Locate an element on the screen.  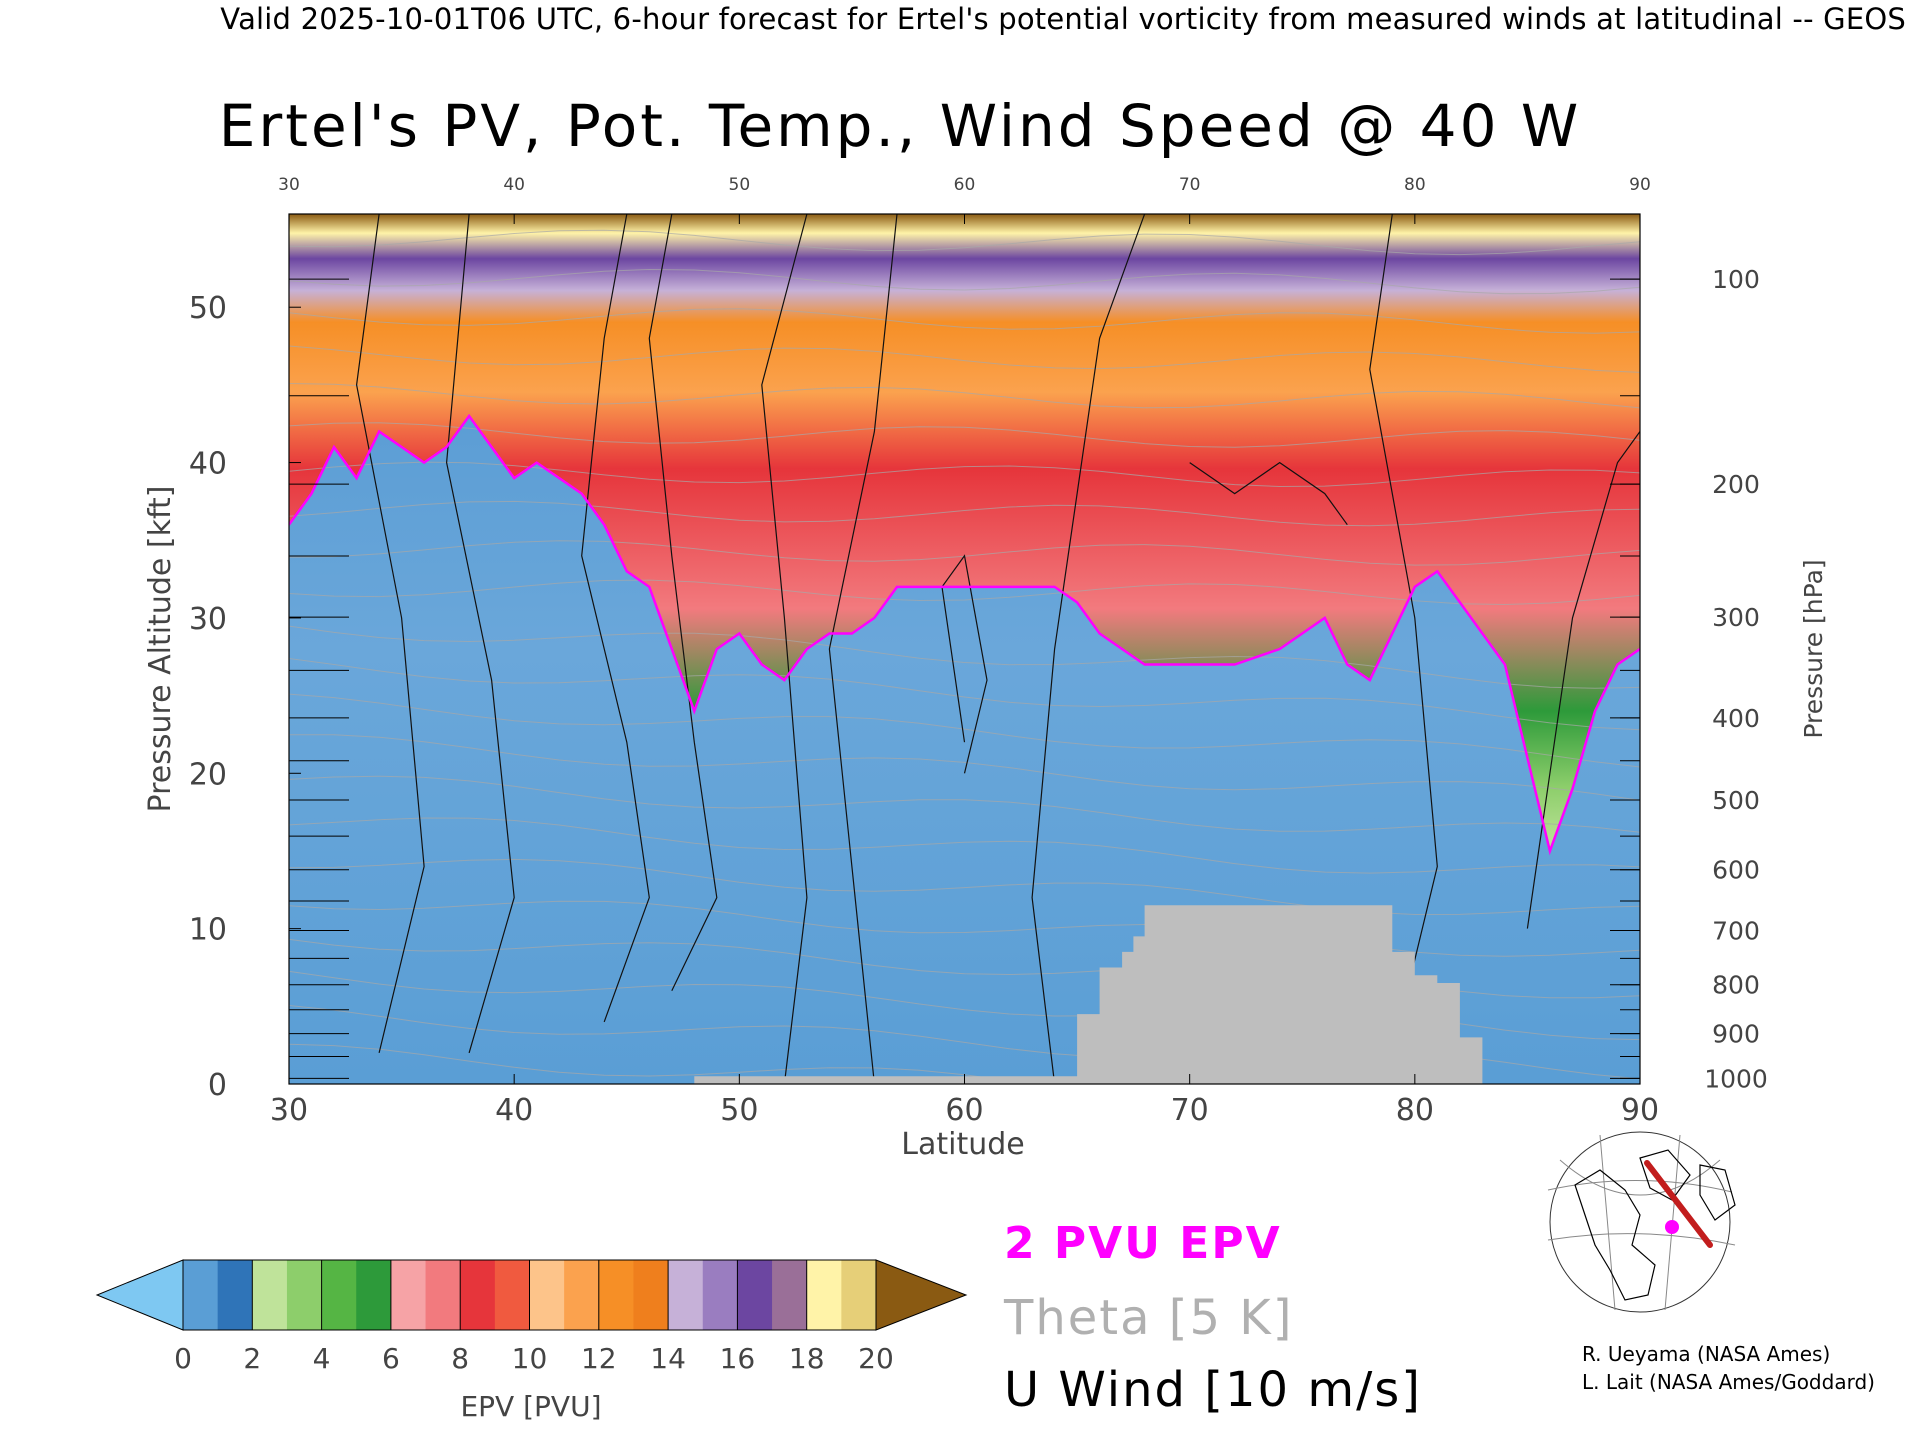
y-tick-label: 50 is located at coordinates (208, 308).